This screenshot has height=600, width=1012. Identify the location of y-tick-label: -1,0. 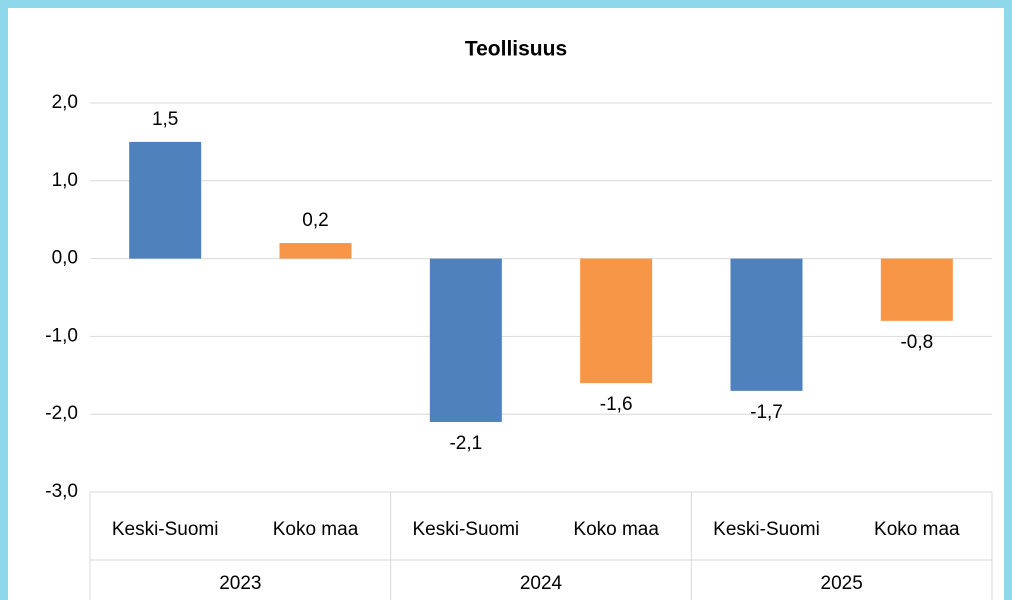
(61, 335).